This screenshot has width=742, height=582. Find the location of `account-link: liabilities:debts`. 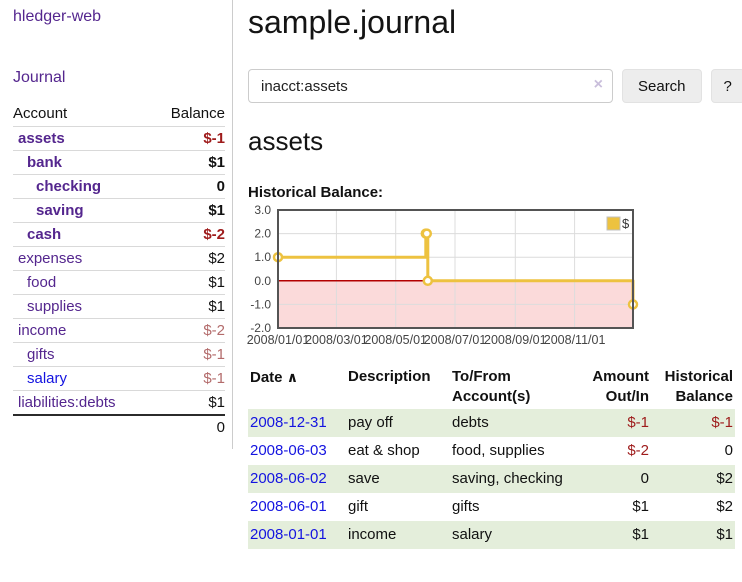

account-link: liabilities:debts is located at coordinates (67, 402).